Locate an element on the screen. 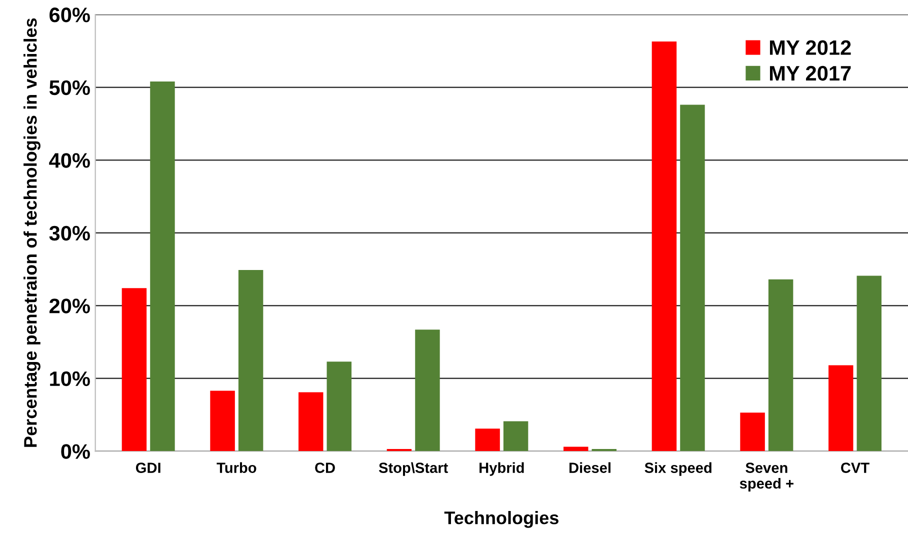 Image resolution: width=908 pixels, height=539 pixels. x-tick-label: Seven speed + is located at coordinates (767, 477).